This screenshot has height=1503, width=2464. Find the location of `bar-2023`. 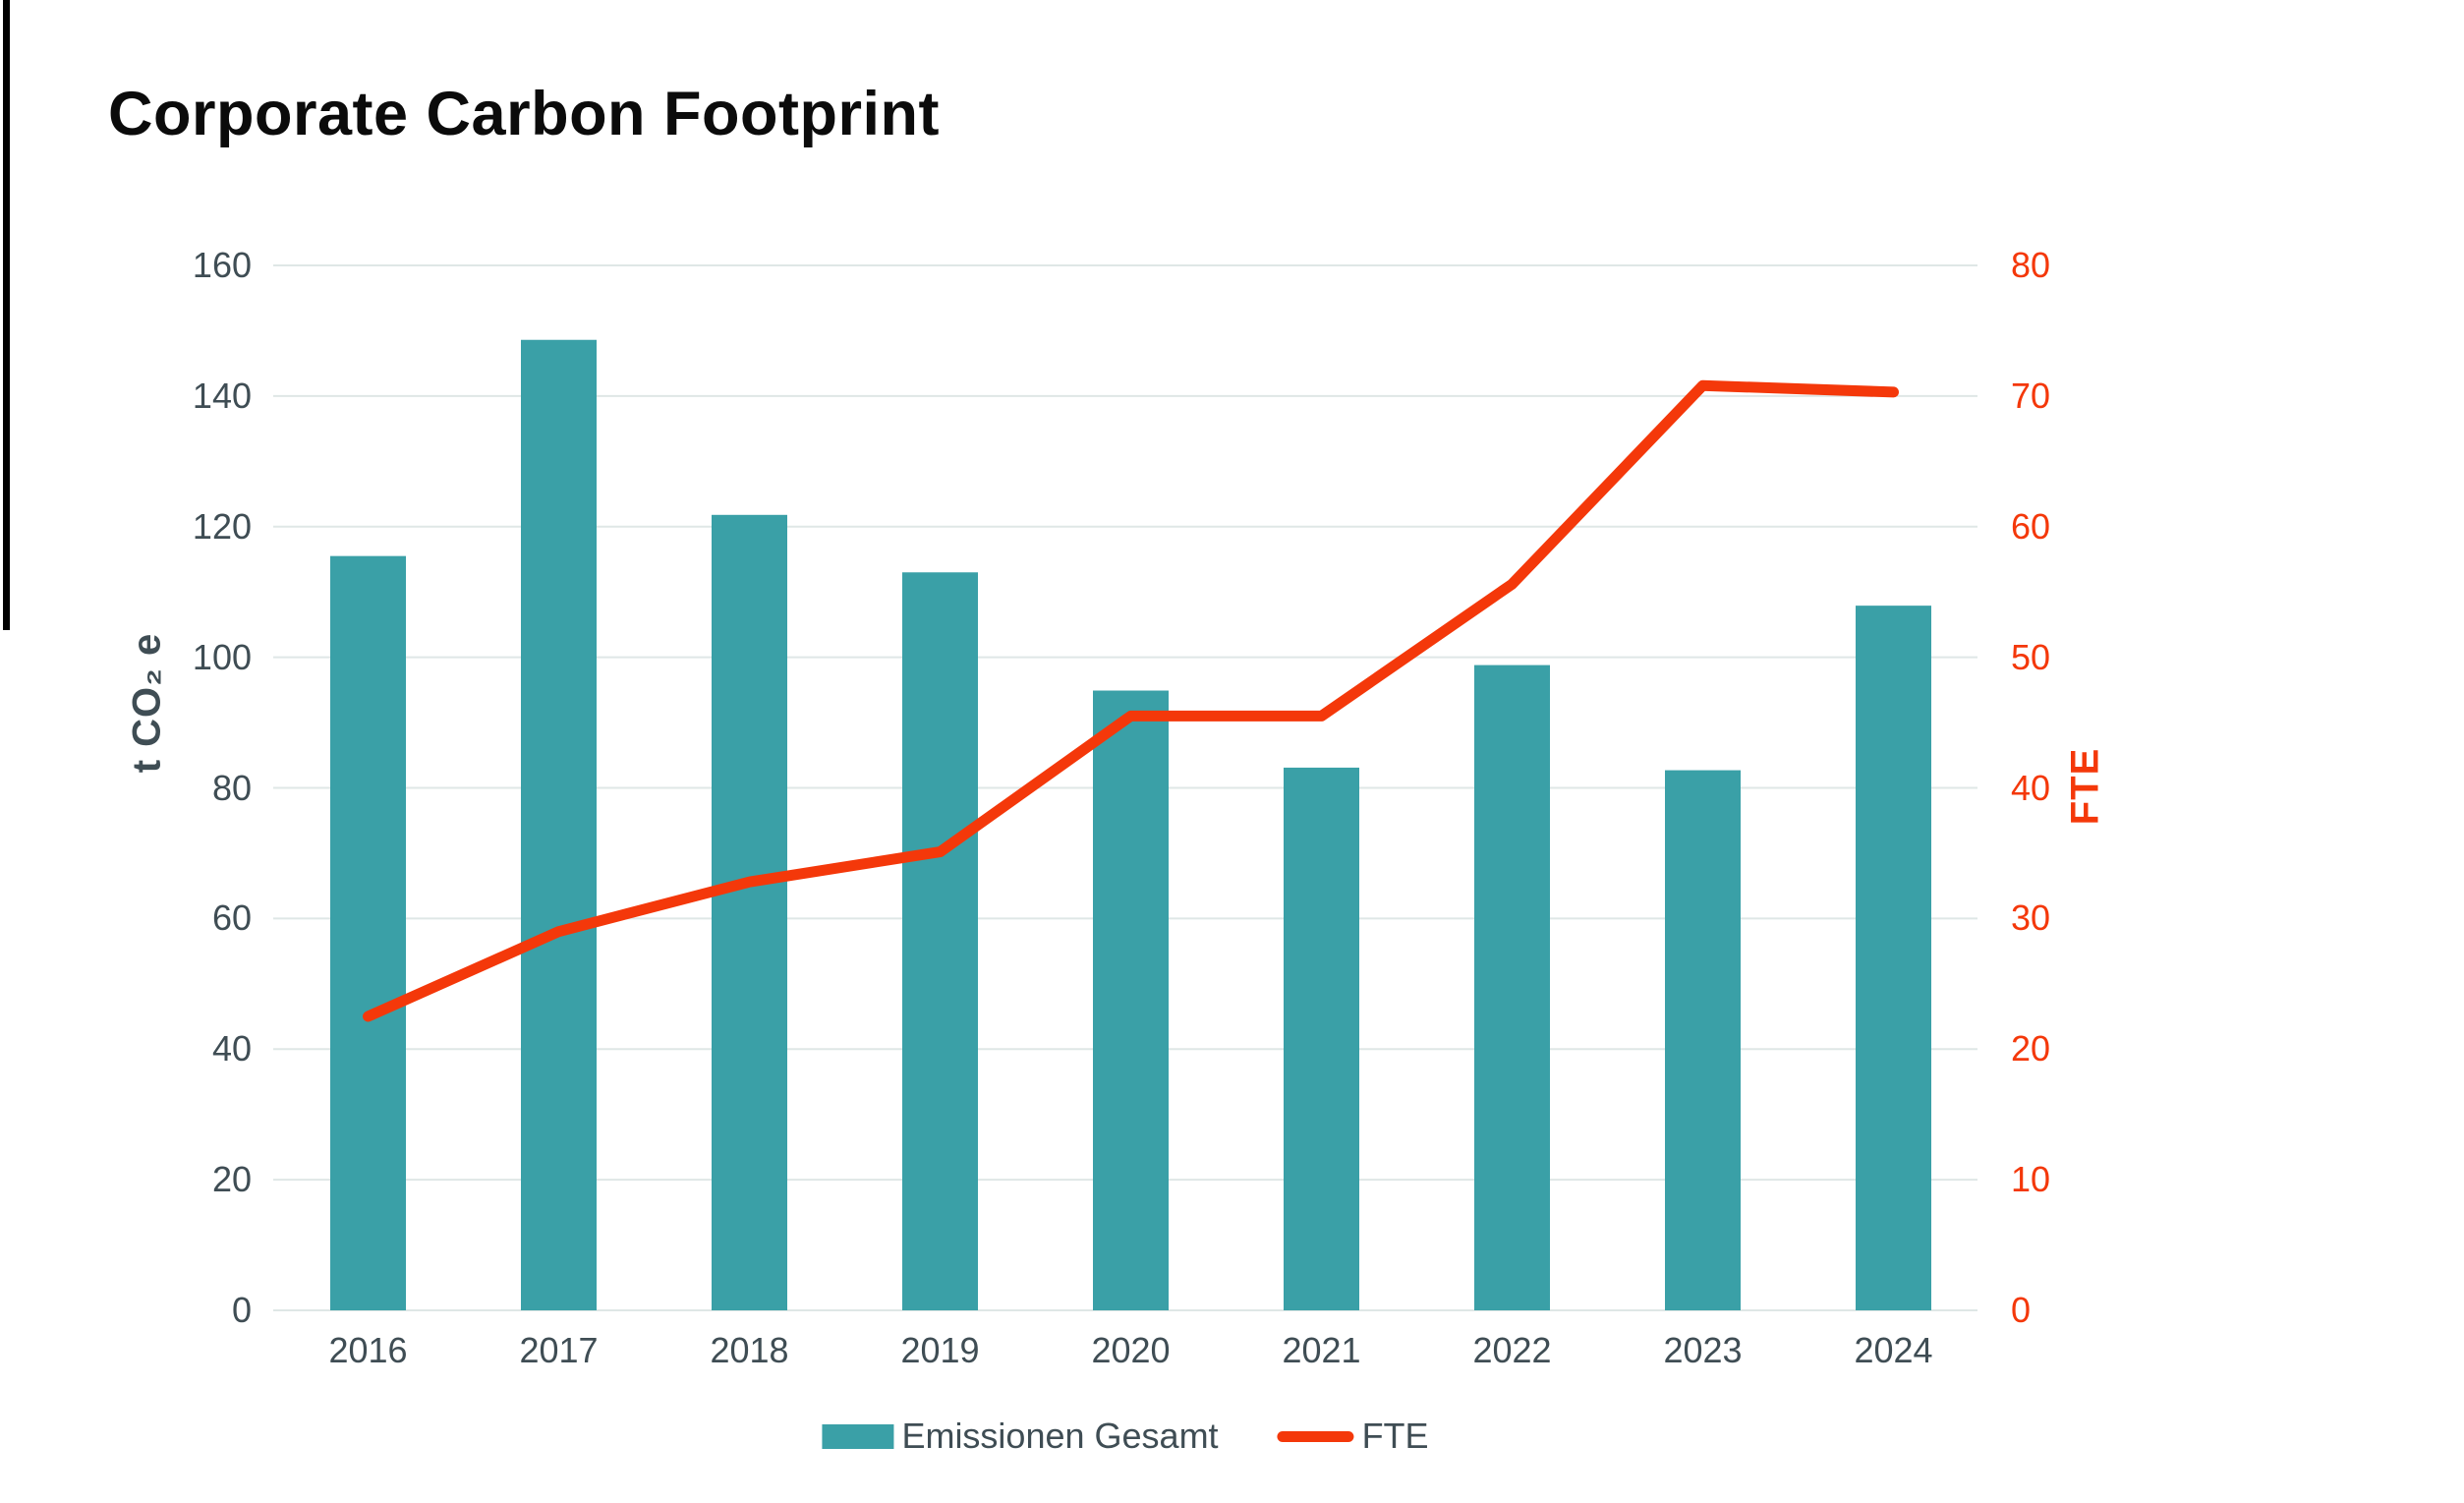

bar-2023 is located at coordinates (1703, 1040).